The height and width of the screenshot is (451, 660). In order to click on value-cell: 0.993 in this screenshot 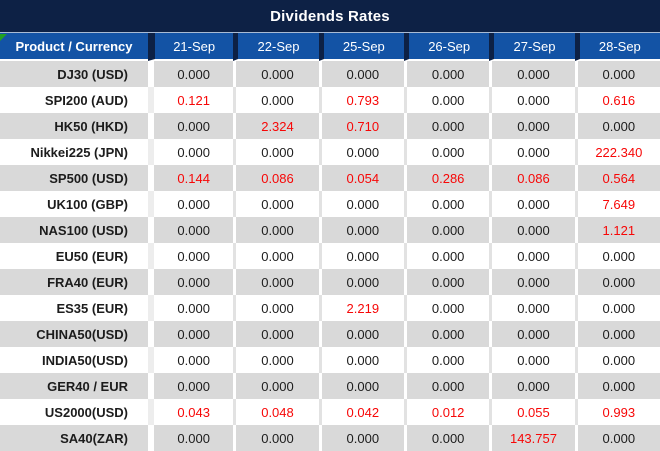, I will do `click(617, 412)`.